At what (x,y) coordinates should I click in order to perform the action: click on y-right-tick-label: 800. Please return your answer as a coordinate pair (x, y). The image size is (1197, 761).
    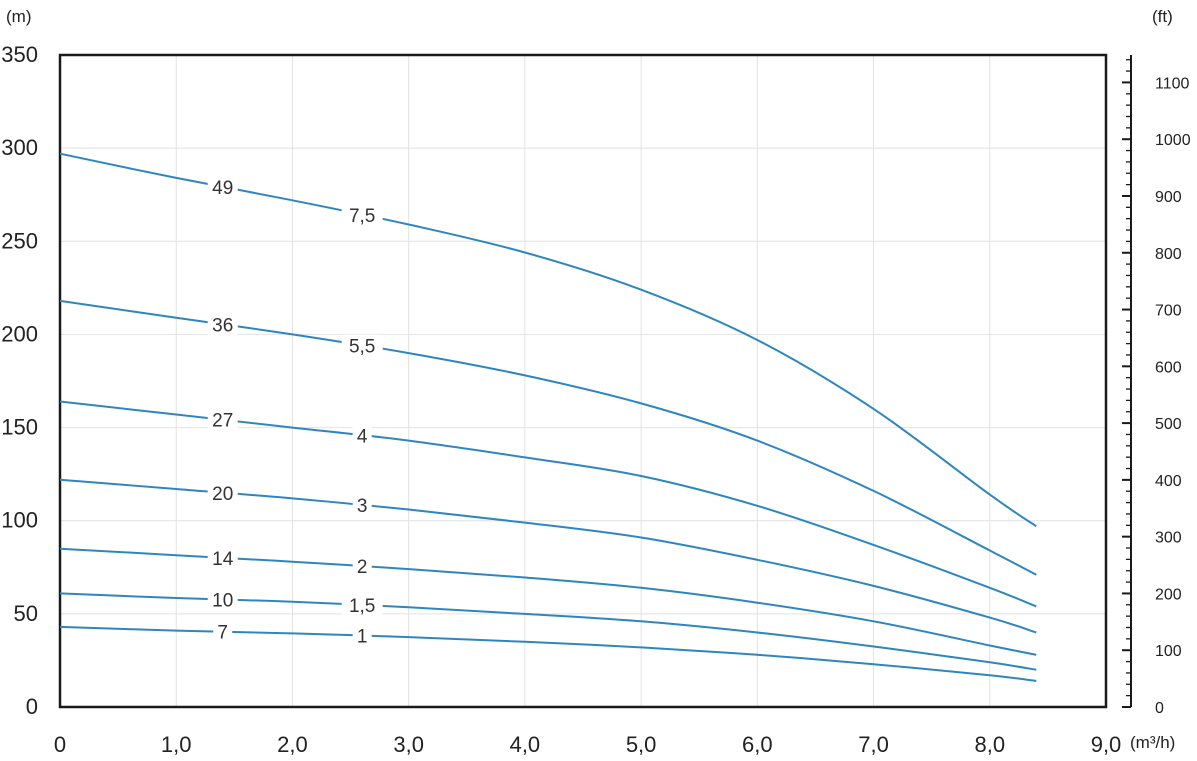
    Looking at the image, I should click on (1168, 254).